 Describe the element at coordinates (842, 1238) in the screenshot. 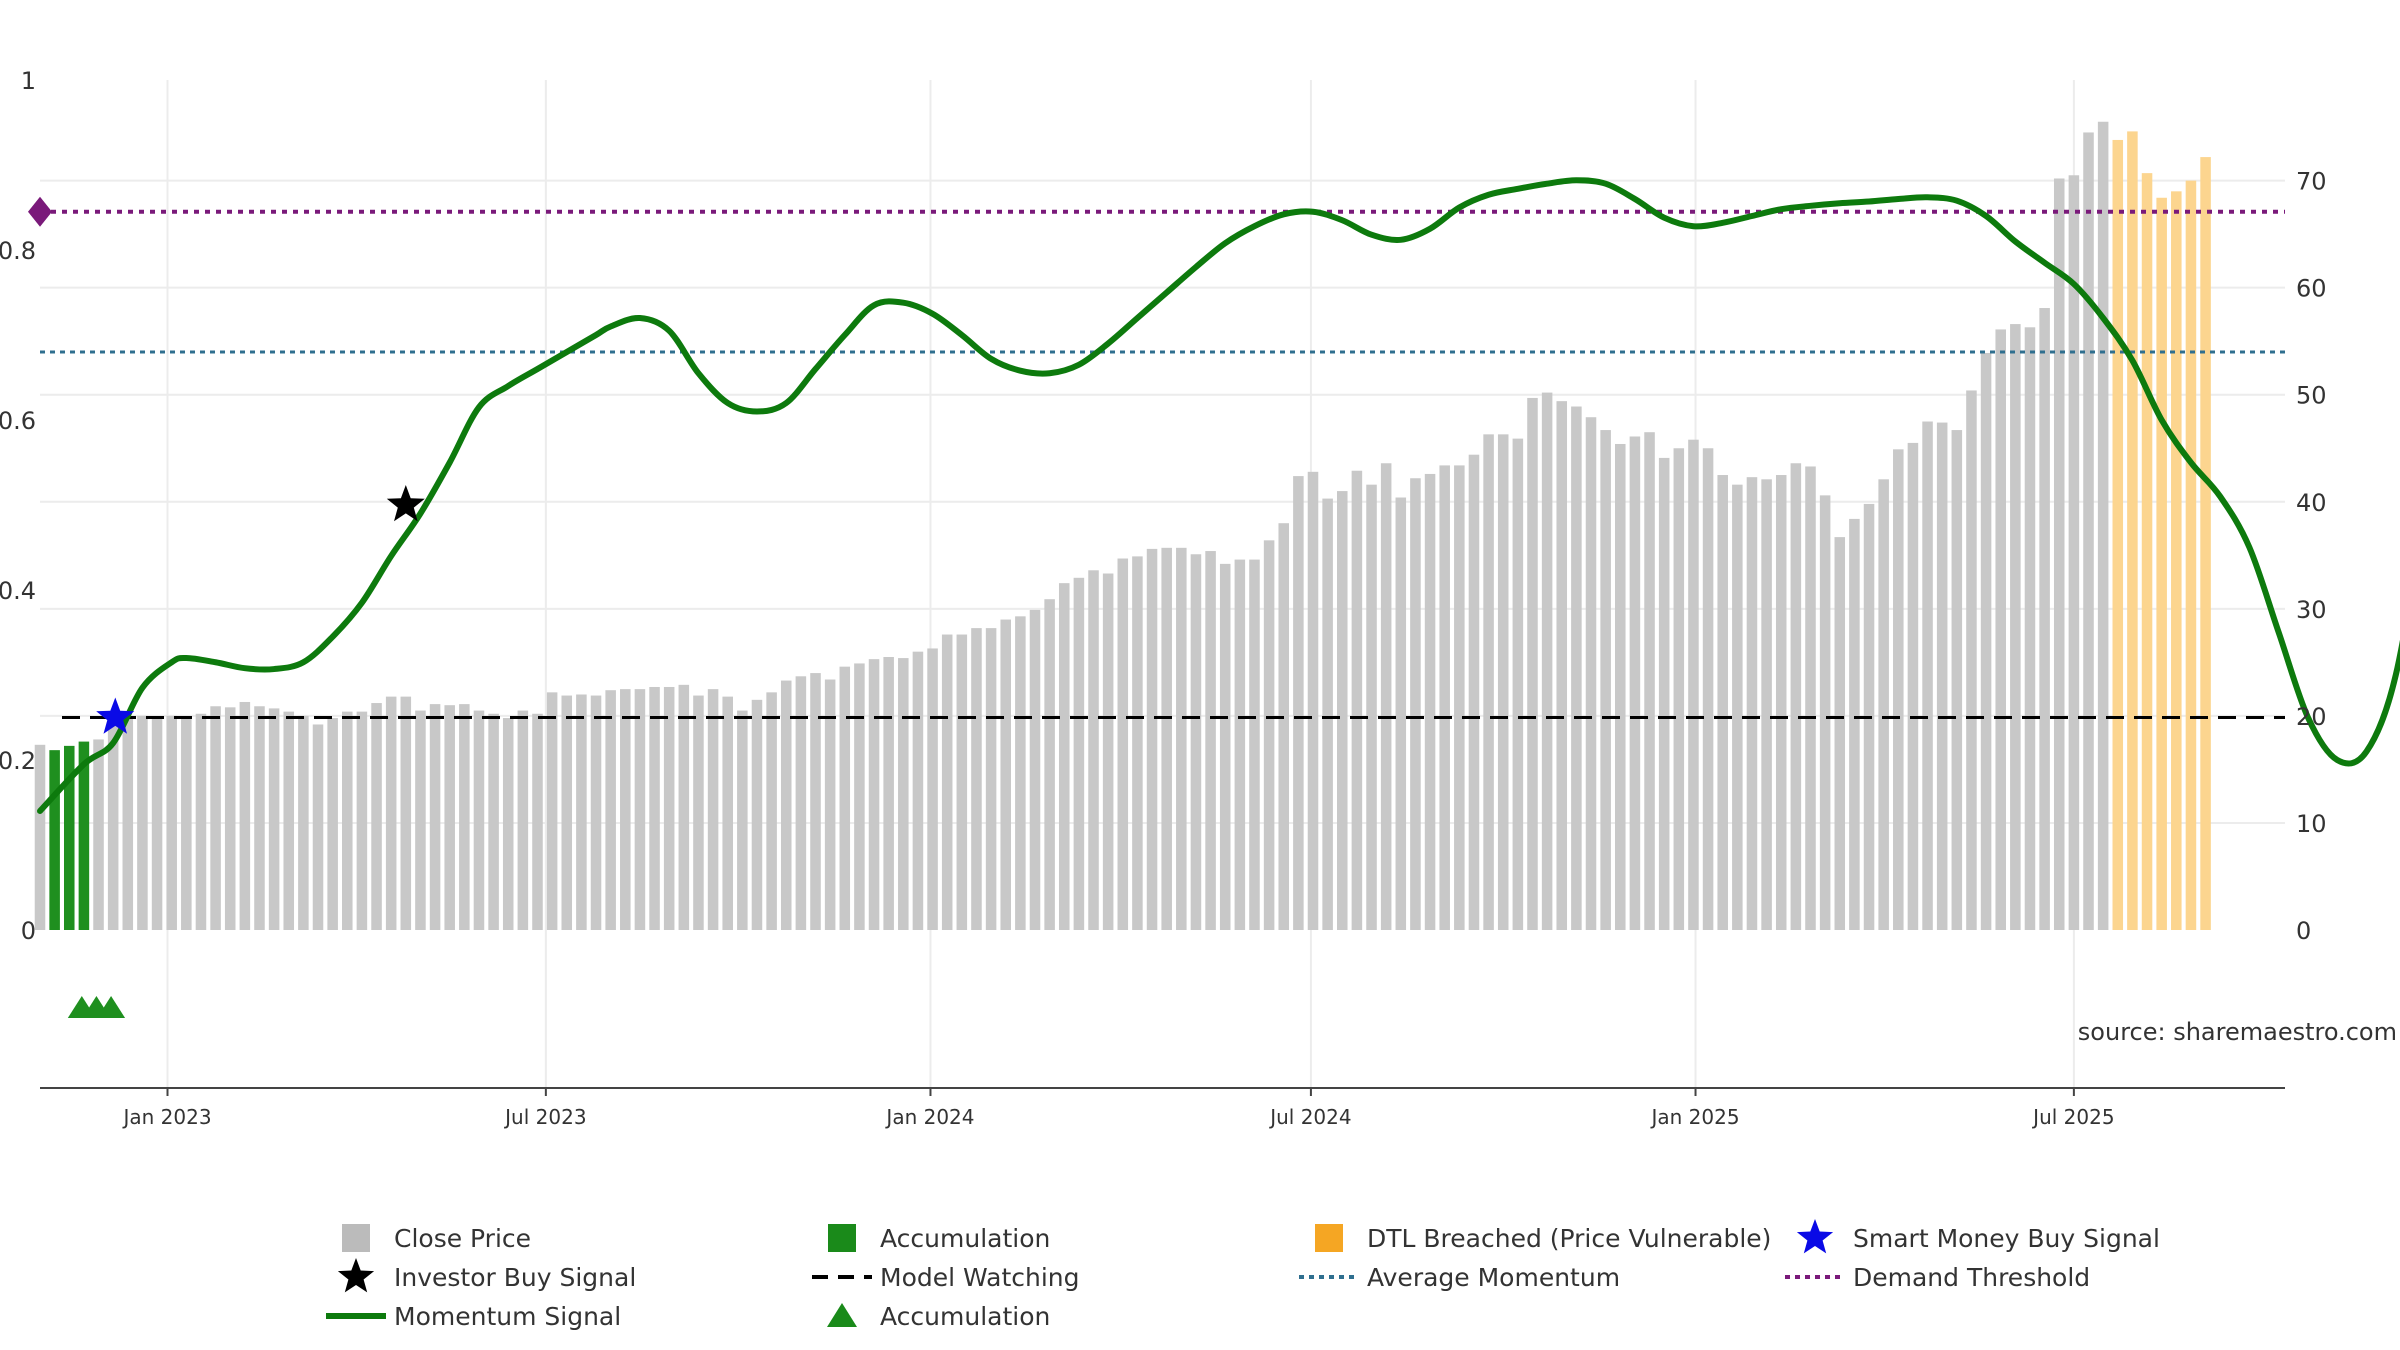

I see `legend-swatch-accum-bar` at that location.